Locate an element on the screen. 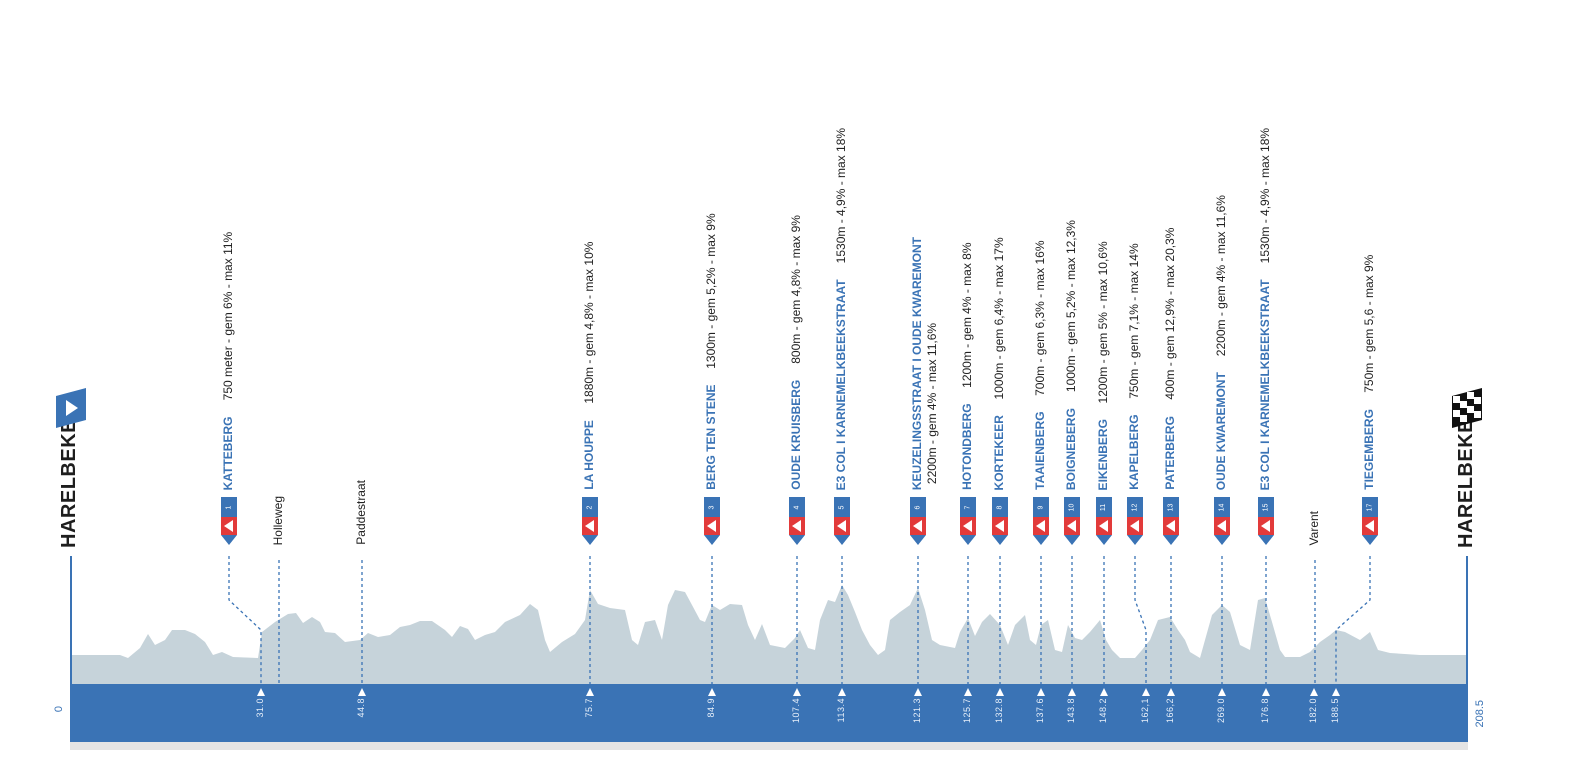 This screenshot has height=772, width=1574. climb-details: 750m - gem 7,1% - max 14% is located at coordinates (1134, 321).